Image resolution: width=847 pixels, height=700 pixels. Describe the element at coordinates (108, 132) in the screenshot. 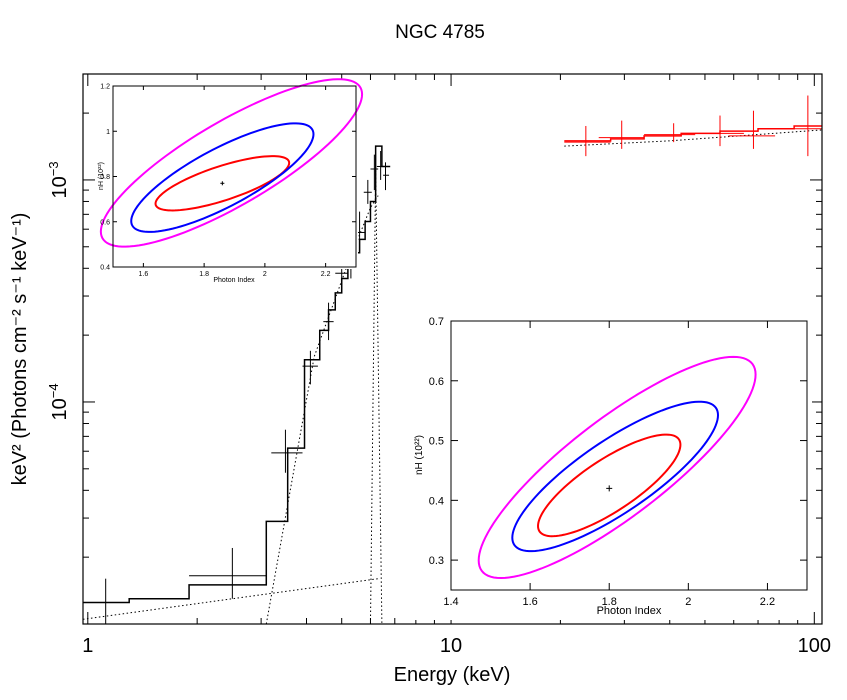

I see `inset-top-y-tick: 1` at that location.